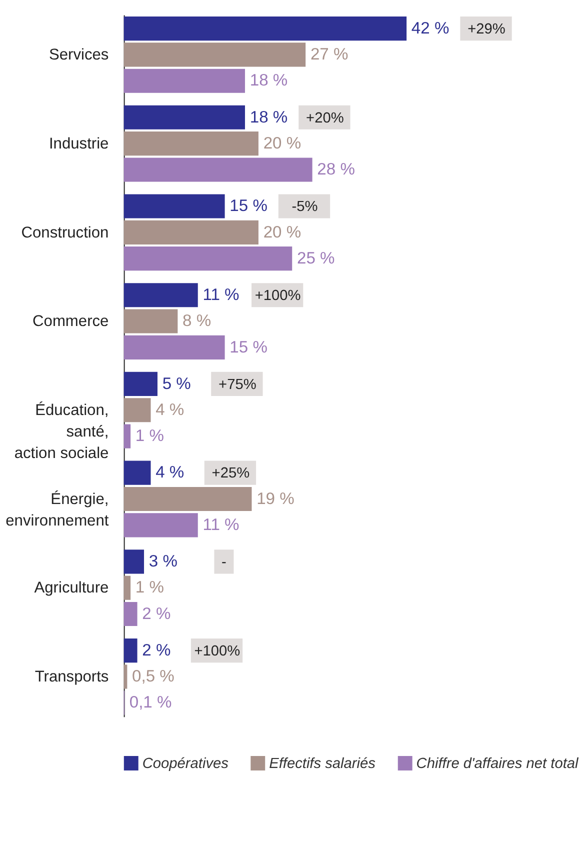 This screenshot has height=850, width=584. What do you see at coordinates (58, 510) in the screenshot?
I see `y-tick-label: Énergie, environnement` at bounding box center [58, 510].